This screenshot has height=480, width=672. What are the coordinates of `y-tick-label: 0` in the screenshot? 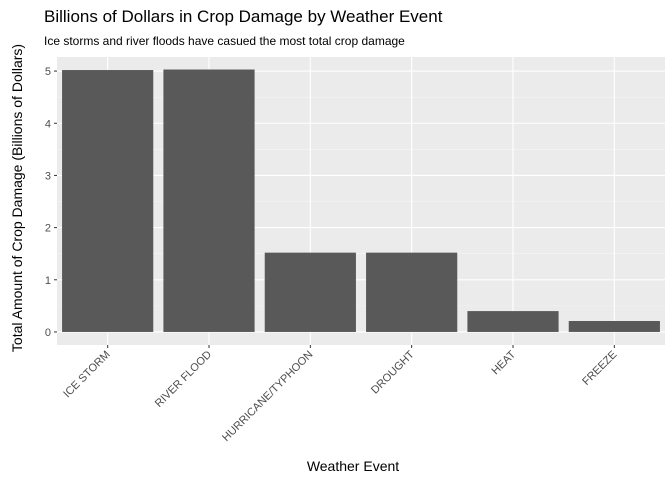 It's located at (48, 333).